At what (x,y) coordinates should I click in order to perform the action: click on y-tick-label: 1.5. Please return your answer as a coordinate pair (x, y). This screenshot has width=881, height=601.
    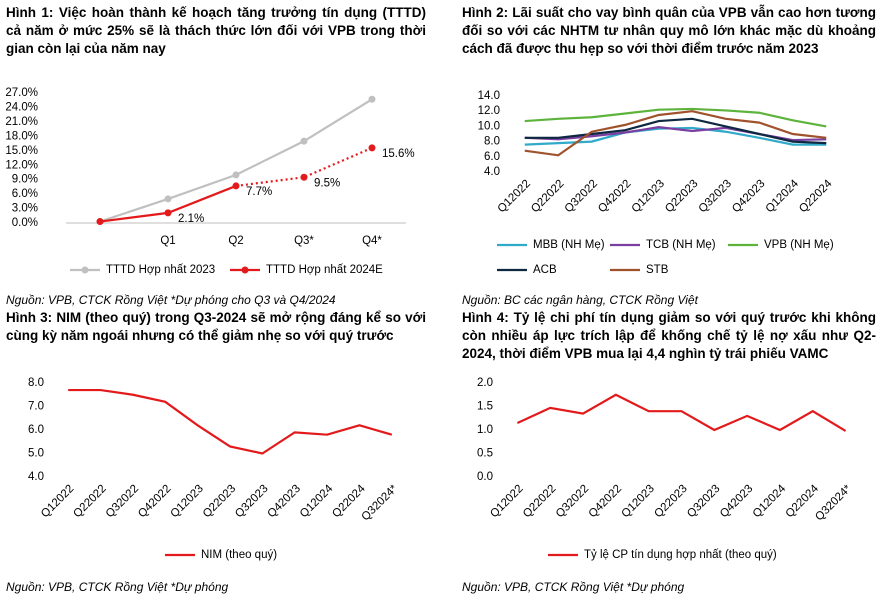
    Looking at the image, I should click on (485, 407).